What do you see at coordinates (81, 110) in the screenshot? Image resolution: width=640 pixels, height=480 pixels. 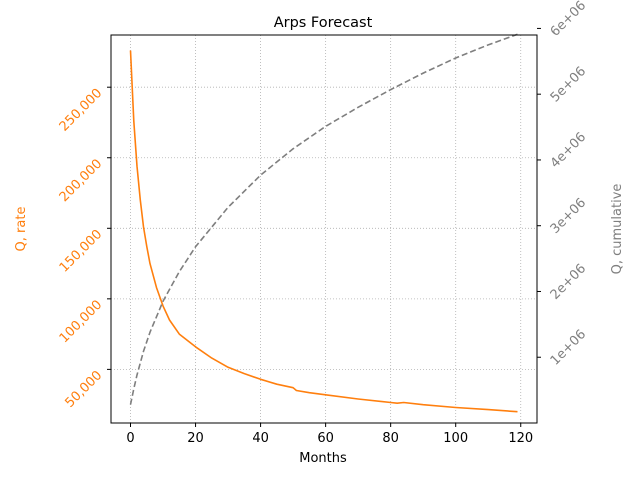 I see `y-left-tick-label: 250,000` at bounding box center [81, 110].